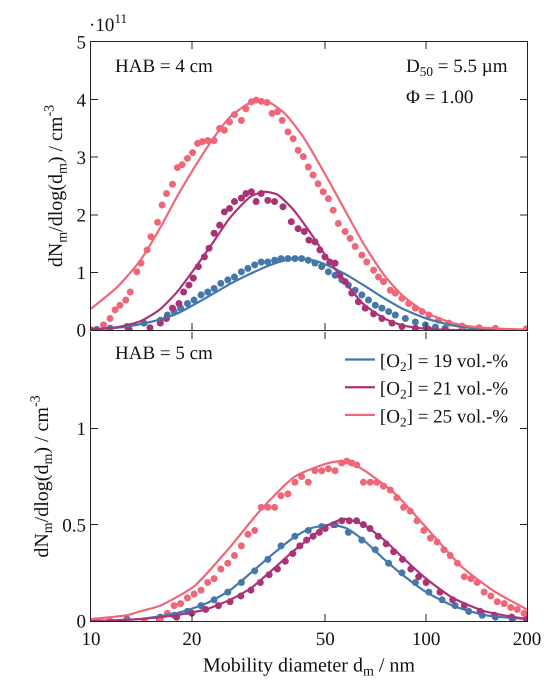 The image size is (544, 689). I want to click on annotation: HAB = 4 cm, so click(164, 66).